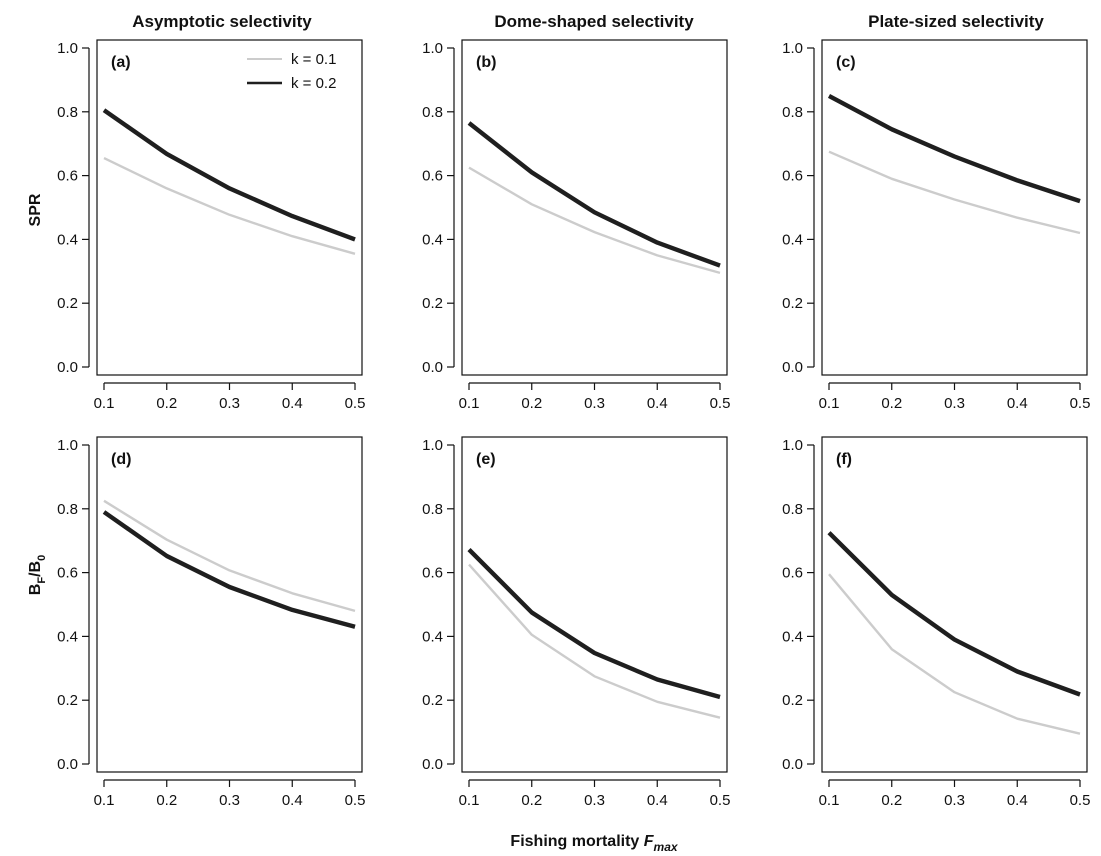 The width and height of the screenshot is (1101, 856). Describe the element at coordinates (594, 624) in the screenshot. I see `series-line-e-k02` at that location.